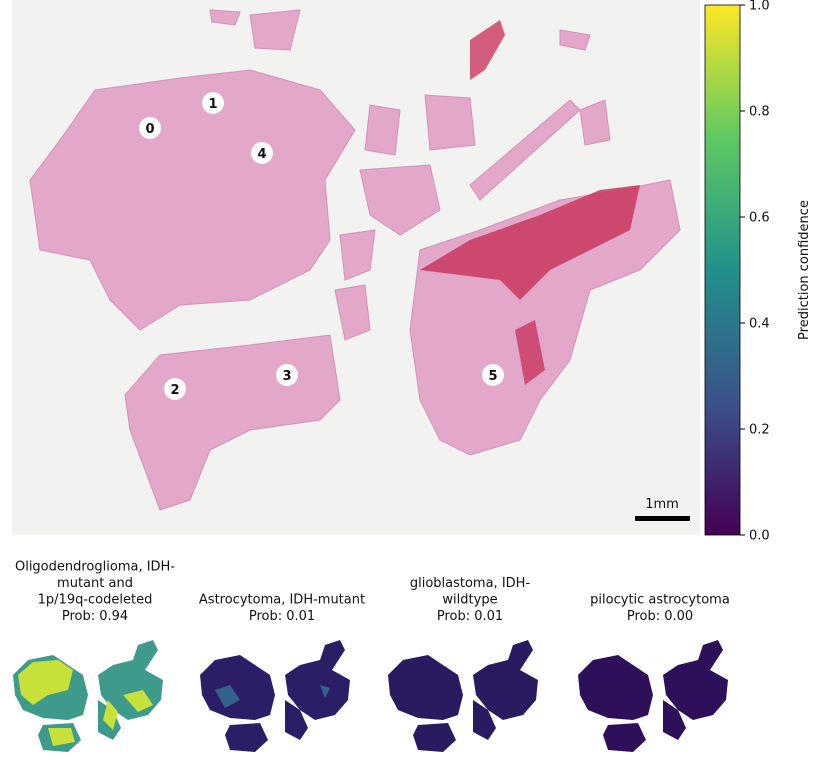 This screenshot has height=761, width=820. Describe the element at coordinates (95, 583) in the screenshot. I see `panel-title: mutant and` at that location.